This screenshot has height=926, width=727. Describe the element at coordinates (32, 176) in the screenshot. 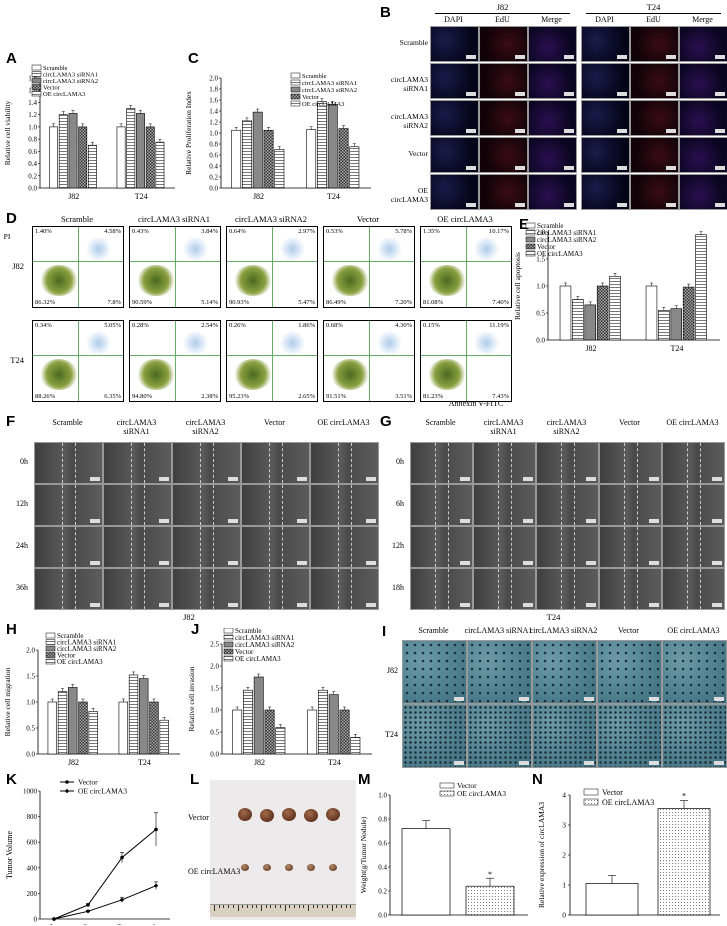

I see `y-tick-label: 0.2` at that location.